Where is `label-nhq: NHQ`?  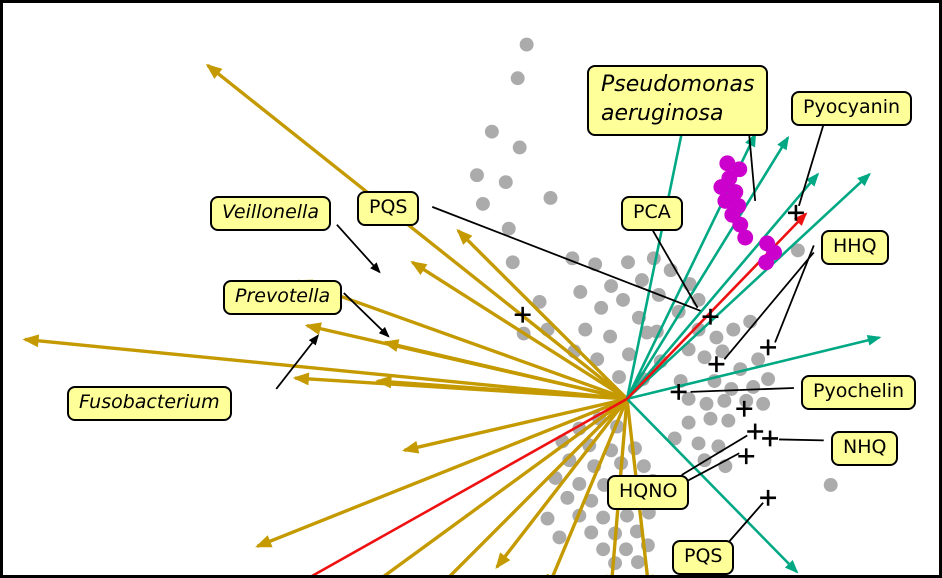
label-nhq: NHQ is located at coordinates (865, 448).